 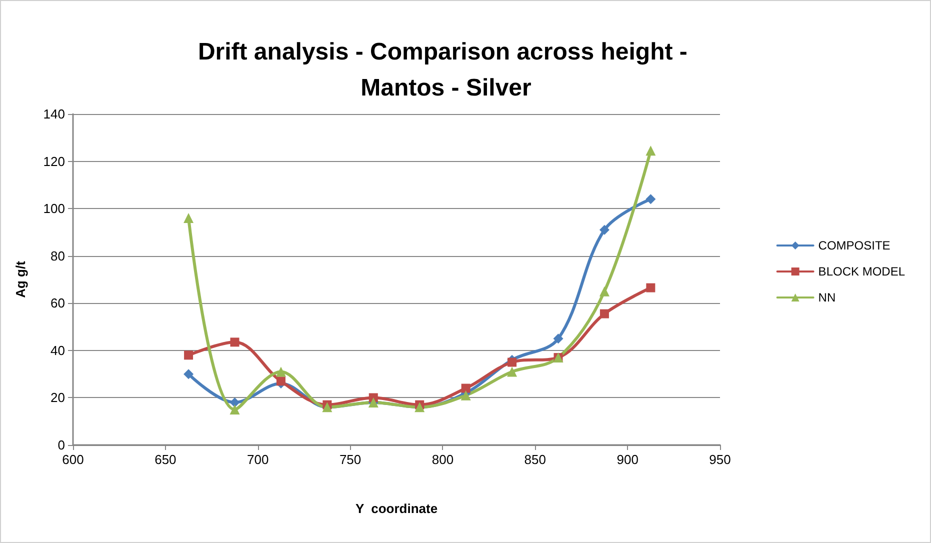 I want to click on legend-label: COMPOSITE, so click(x=854, y=245).